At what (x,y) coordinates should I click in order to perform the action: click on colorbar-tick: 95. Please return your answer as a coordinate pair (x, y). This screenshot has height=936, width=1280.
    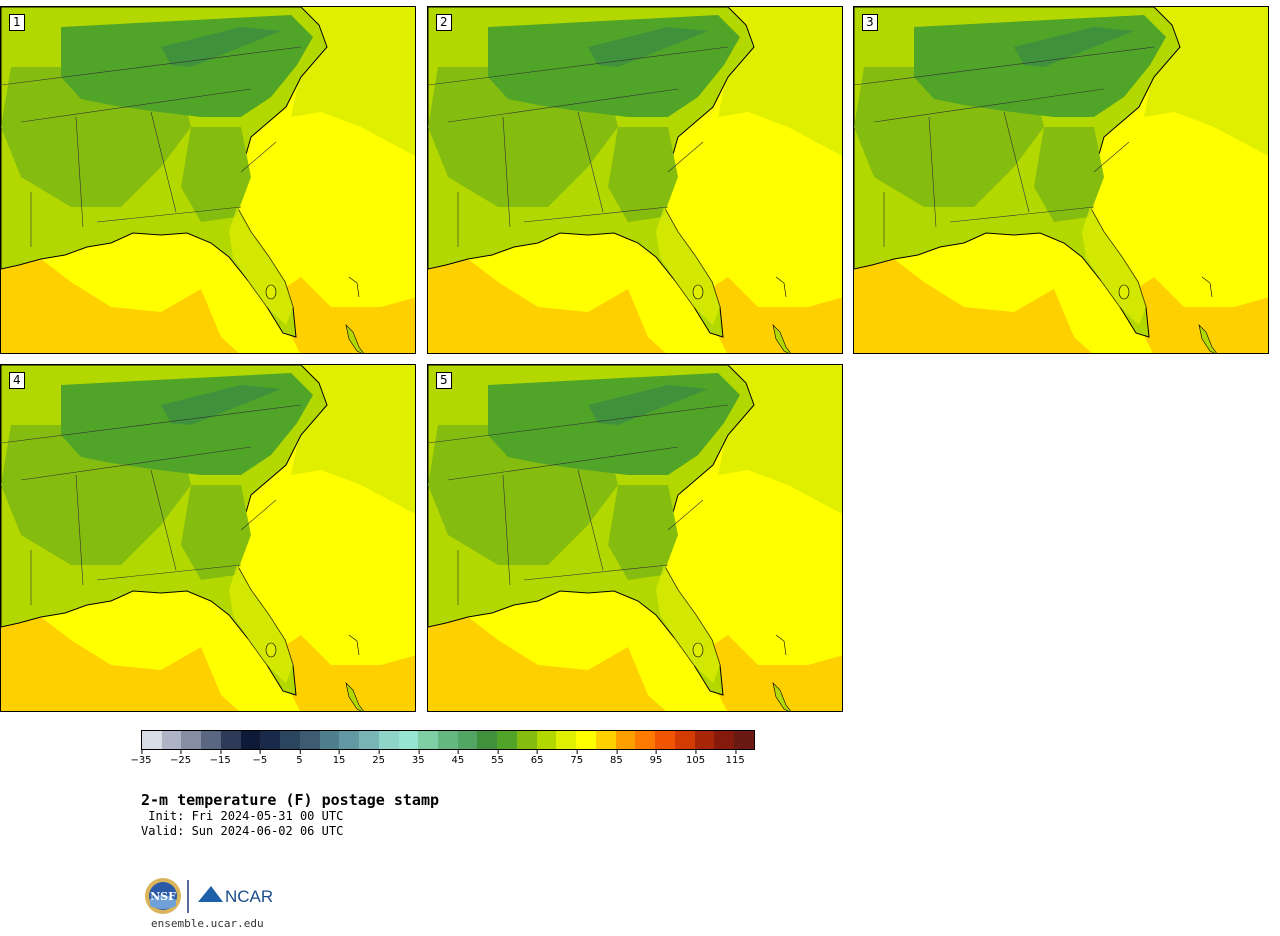
    Looking at the image, I should click on (656, 758).